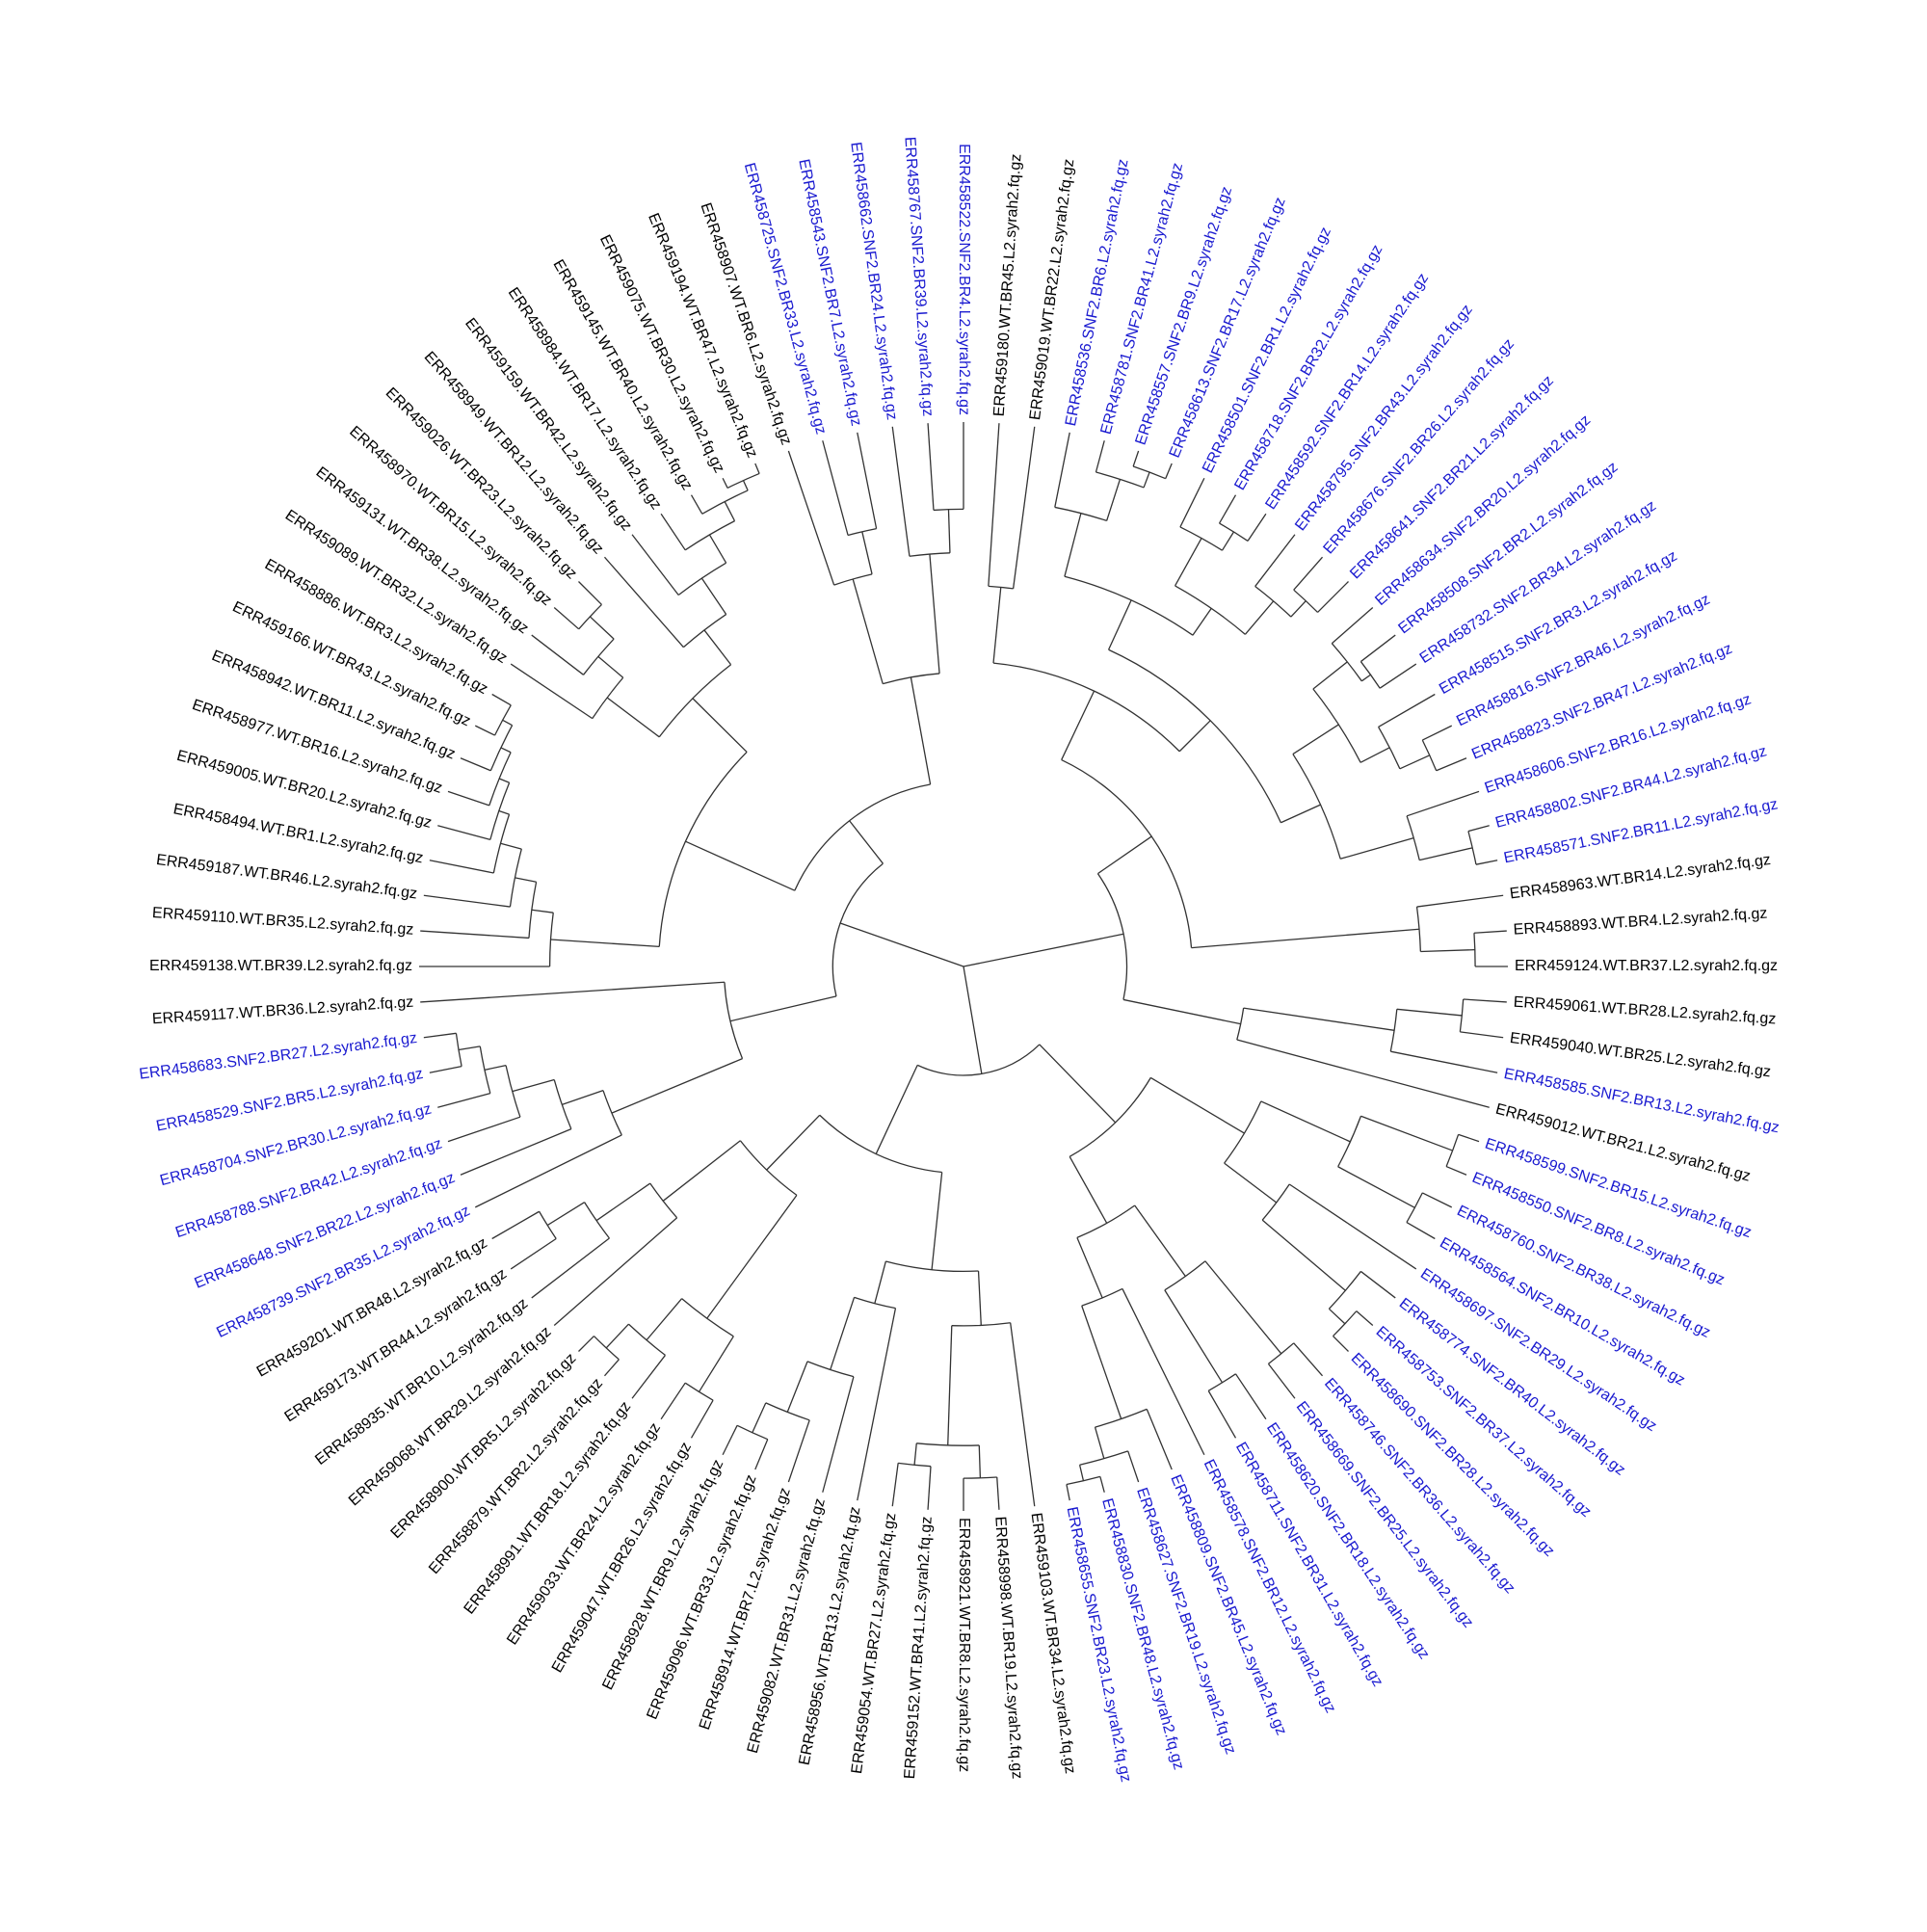  I want to click on leaf-label: ERR458557.SNF2.BR9.L2.syrah2.fq.gz, so click(1185, 316).